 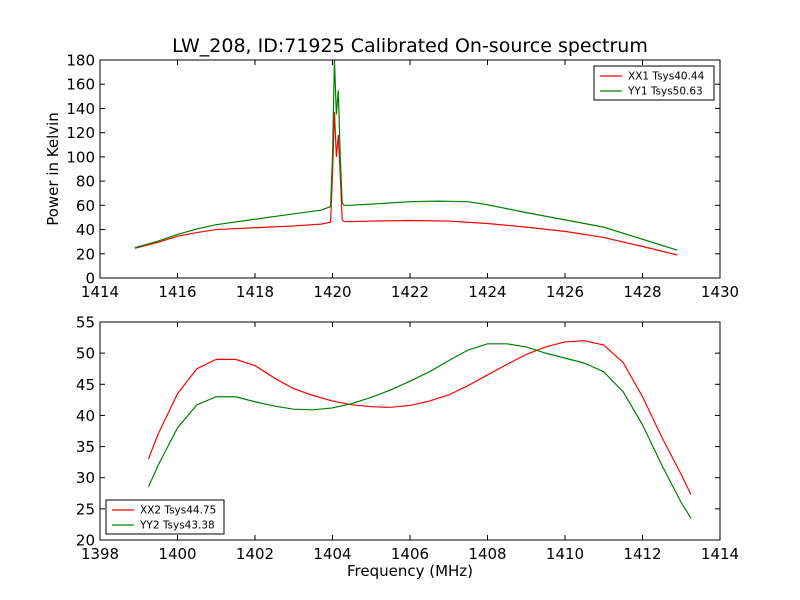 What do you see at coordinates (720, 292) in the screenshot?
I see `top-x-tick-label: 1430` at bounding box center [720, 292].